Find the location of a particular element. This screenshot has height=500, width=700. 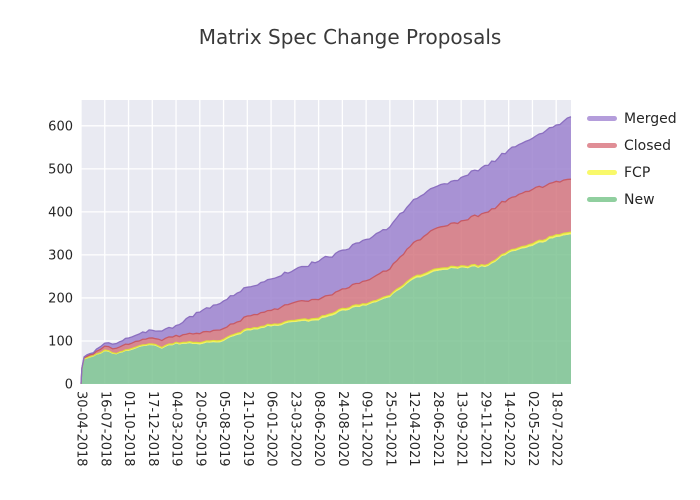

x-tick-label: 02-05-2022 is located at coordinates (532, 429).